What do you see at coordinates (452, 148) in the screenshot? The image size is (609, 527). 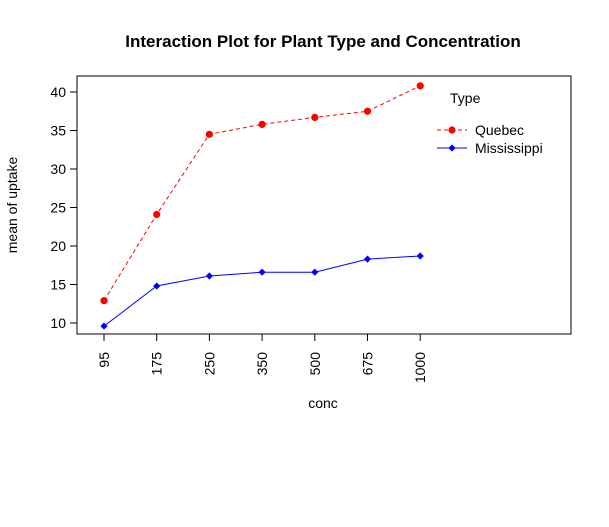 I see `legend-marker-mississippi` at bounding box center [452, 148].